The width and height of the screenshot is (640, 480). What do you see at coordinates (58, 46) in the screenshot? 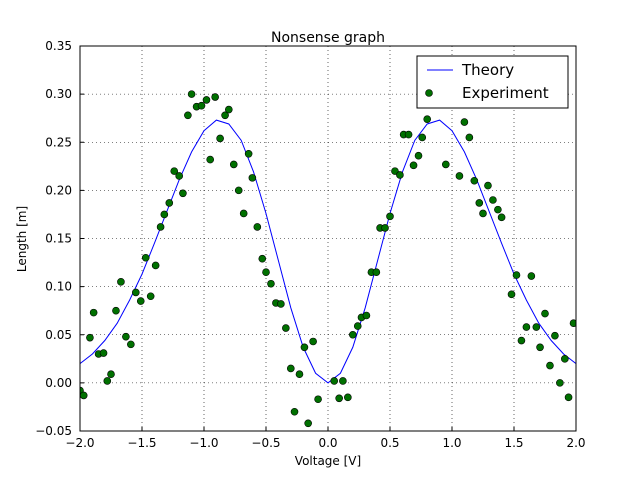
I see `y-tick-label: 0.35` at bounding box center [58, 46].